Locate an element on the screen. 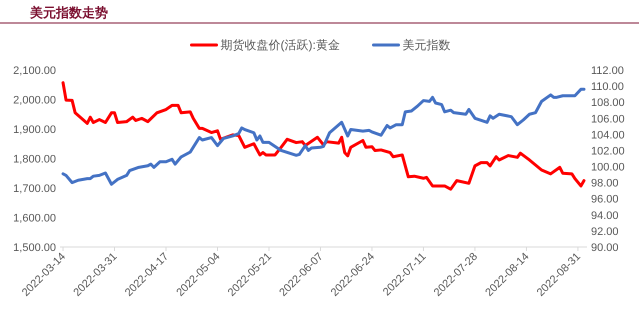 The height and width of the screenshot is (328, 639). y2-tick-label: 104.00 is located at coordinates (608, 135).